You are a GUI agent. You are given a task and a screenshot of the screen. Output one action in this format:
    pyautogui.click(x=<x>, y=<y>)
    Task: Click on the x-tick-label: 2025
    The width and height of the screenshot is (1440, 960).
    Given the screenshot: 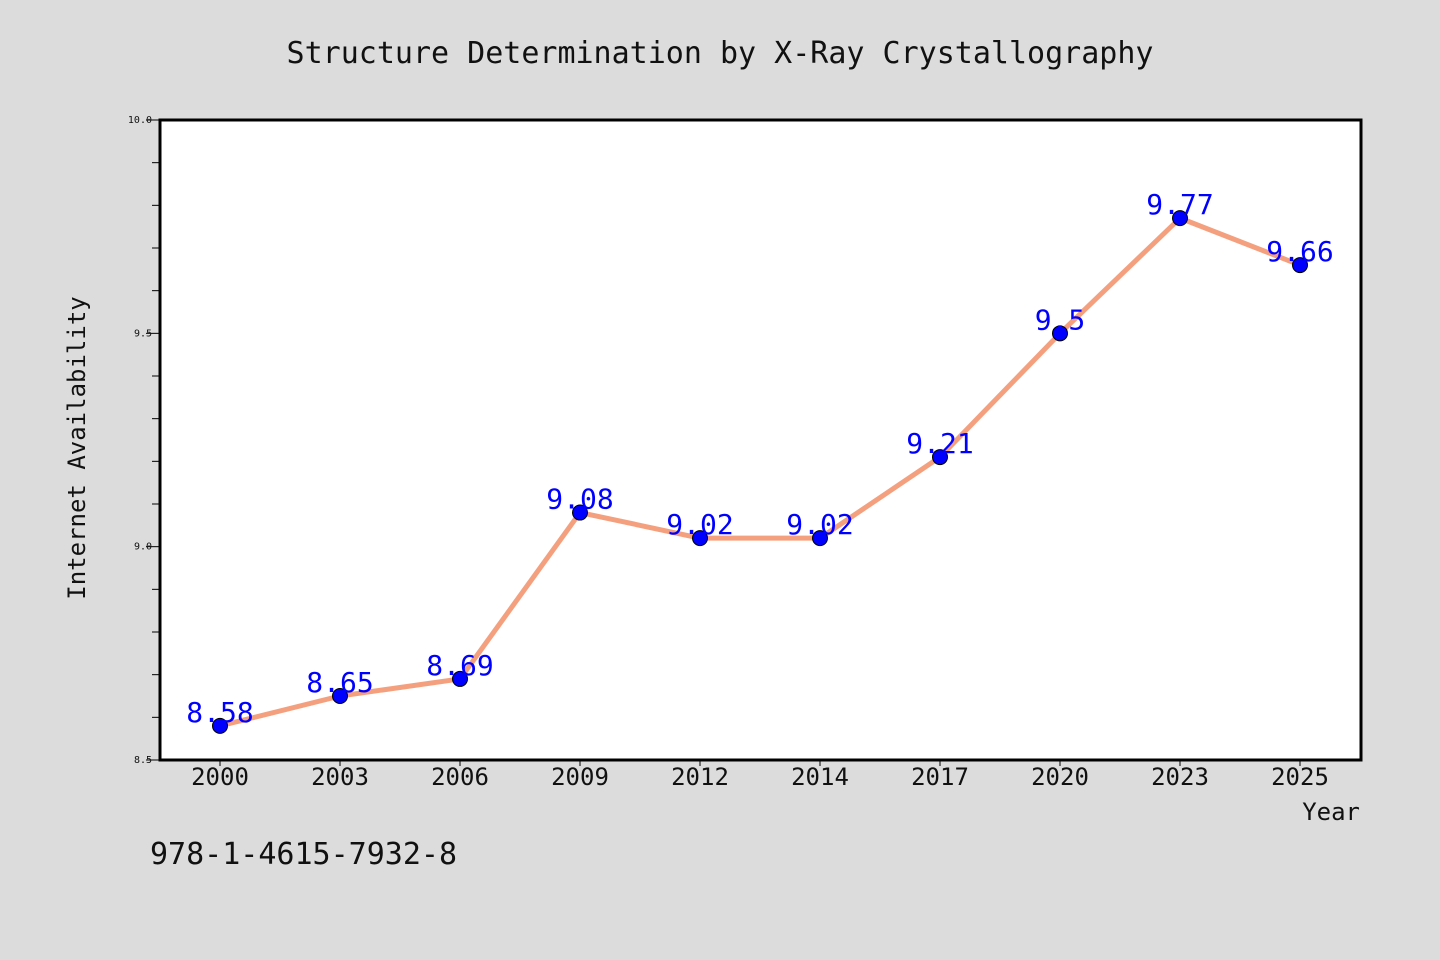 What is the action you would take?
    pyautogui.click(x=1300, y=777)
    